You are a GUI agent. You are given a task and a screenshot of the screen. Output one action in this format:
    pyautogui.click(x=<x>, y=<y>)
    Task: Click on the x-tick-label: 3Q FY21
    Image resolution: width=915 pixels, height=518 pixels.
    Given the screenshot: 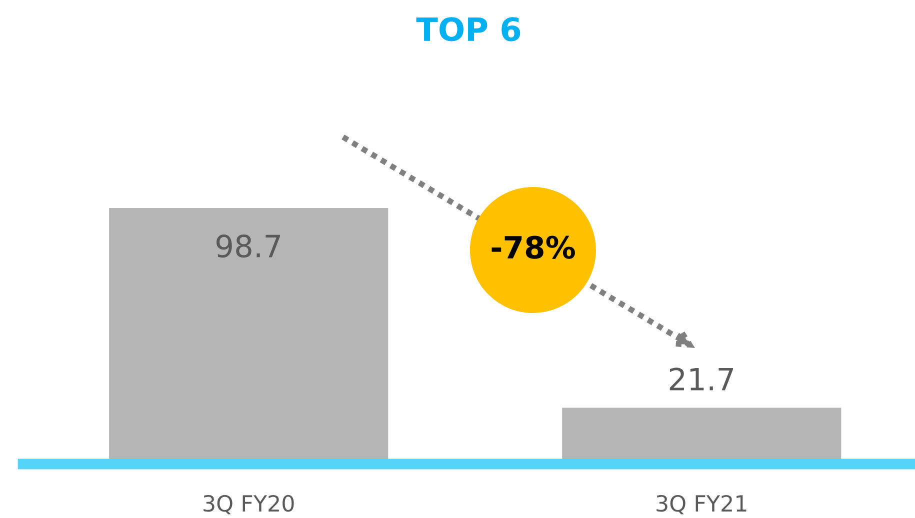 What is the action you would take?
    pyautogui.click(x=701, y=504)
    